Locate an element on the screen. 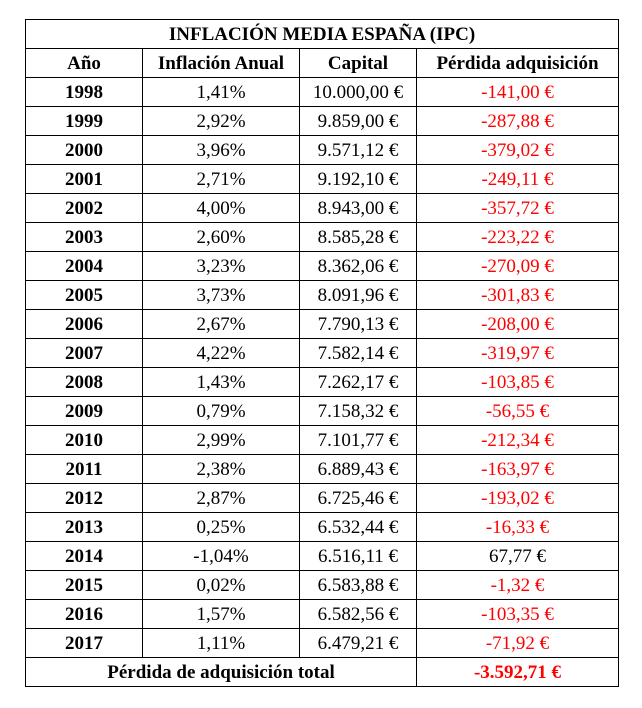  year-cell: 2010 is located at coordinates (84, 440).